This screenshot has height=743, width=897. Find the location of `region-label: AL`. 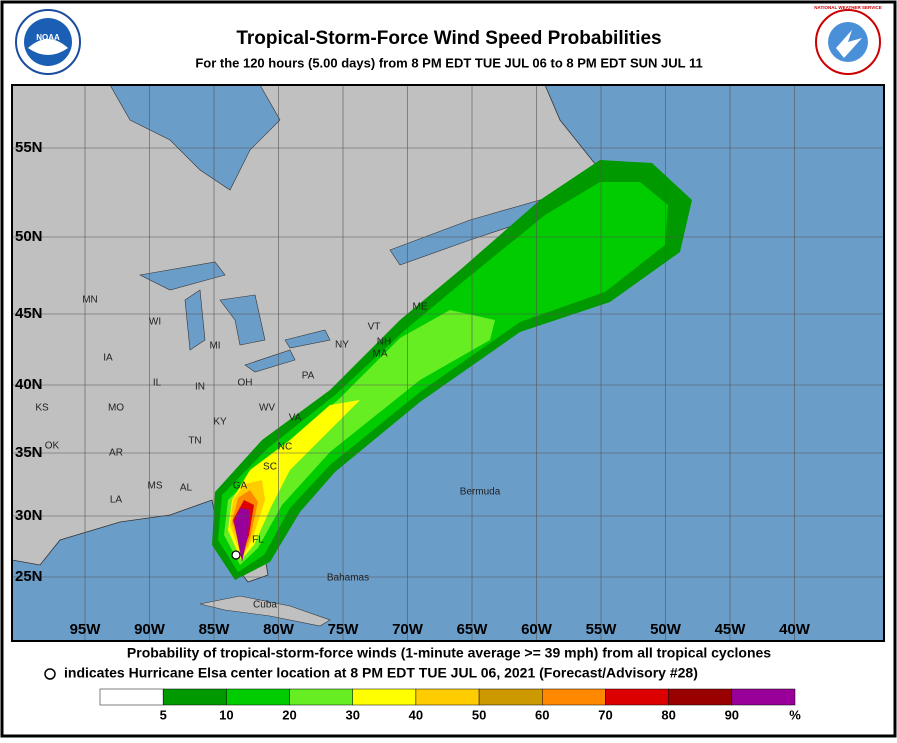

region-label: AL is located at coordinates (186, 488).